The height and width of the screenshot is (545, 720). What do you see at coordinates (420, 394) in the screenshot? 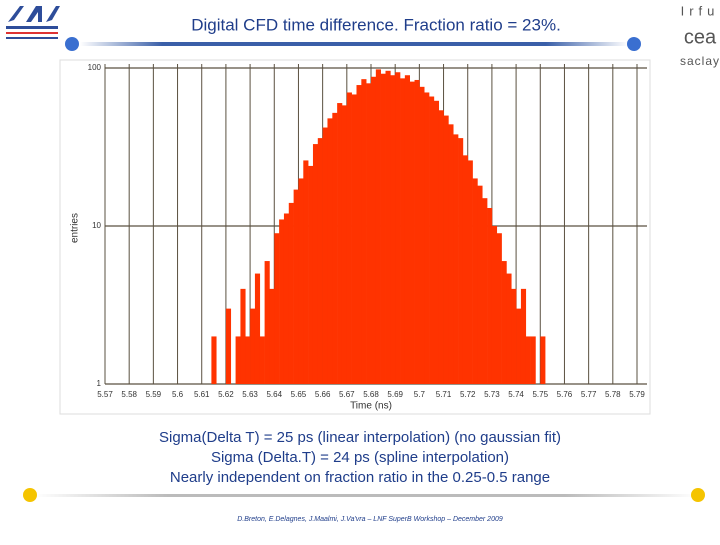
I see `x-tick-label: 5.7` at bounding box center [420, 394].